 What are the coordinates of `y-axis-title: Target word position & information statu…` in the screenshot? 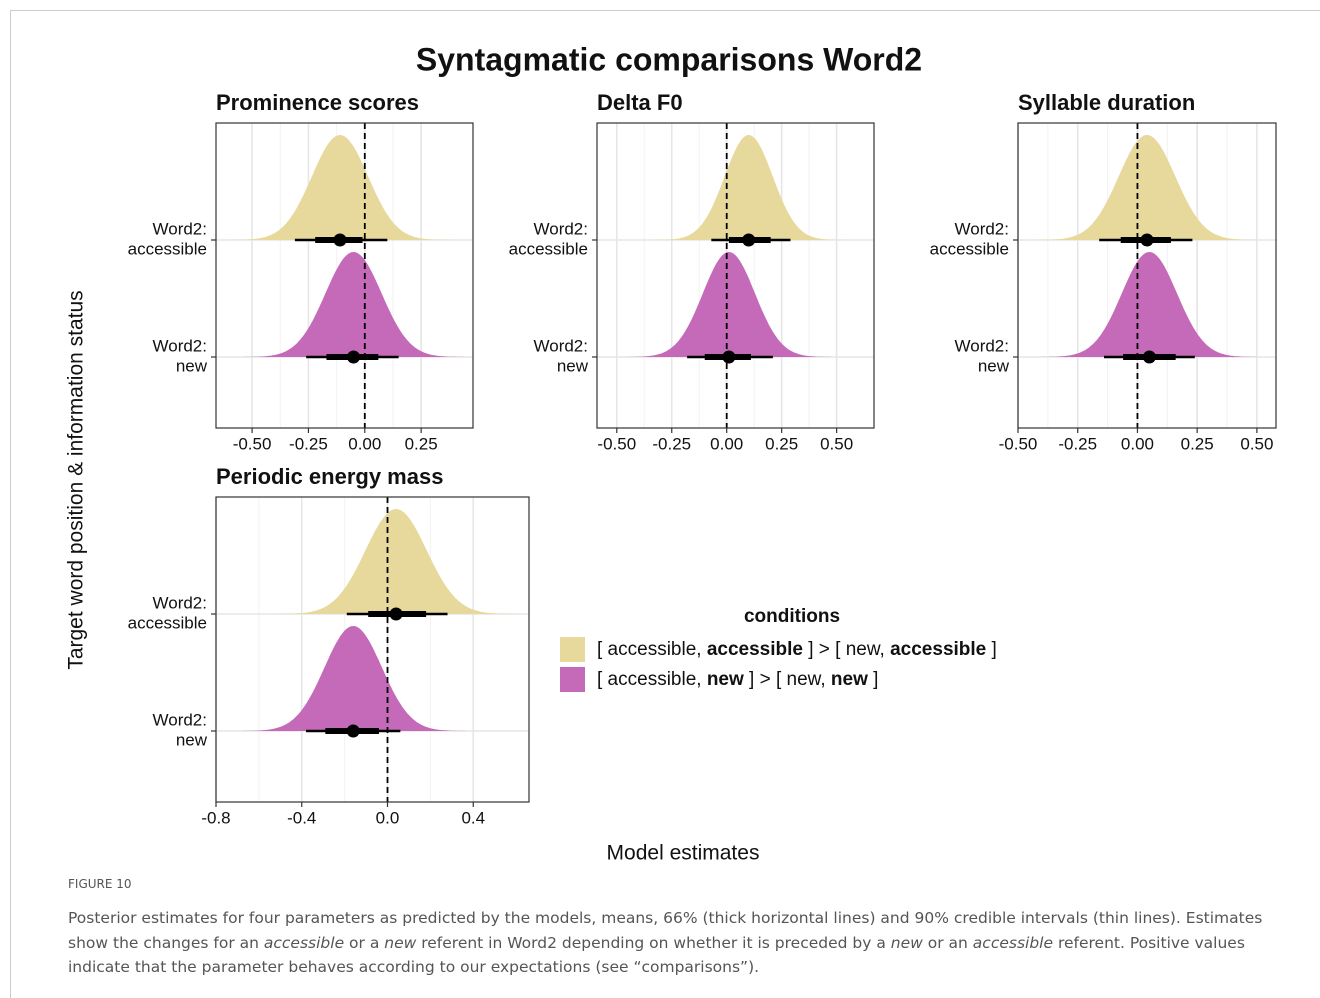 It's located at (76, 479).